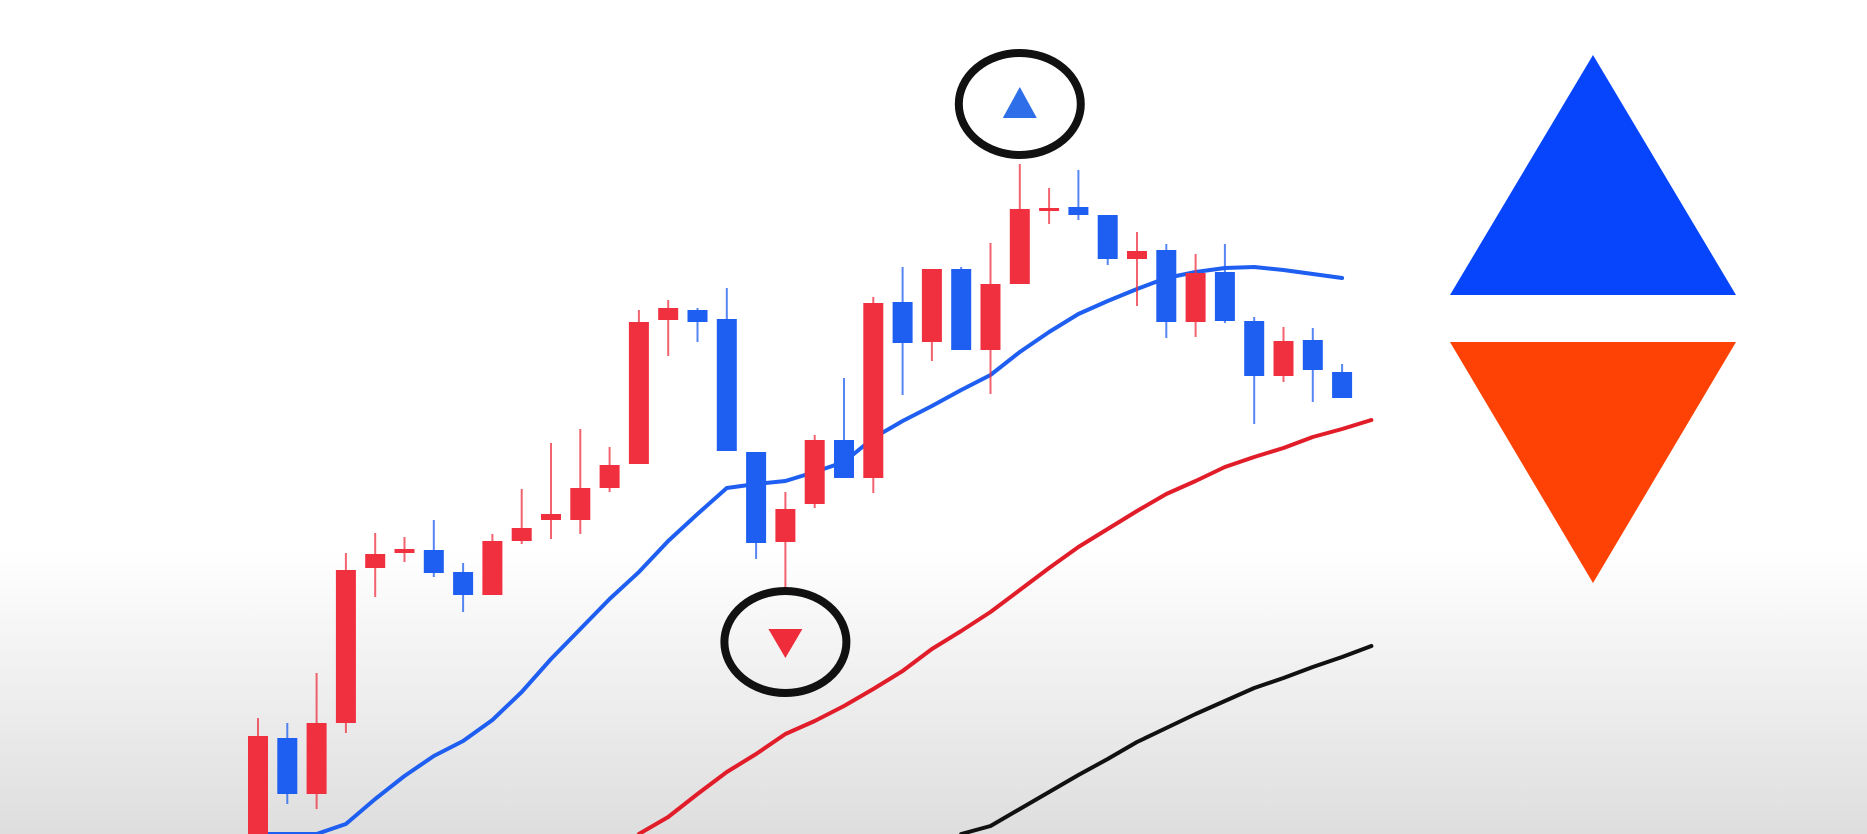 This screenshot has width=1867, height=834. I want to click on triangle-down-icon, so click(785, 643).